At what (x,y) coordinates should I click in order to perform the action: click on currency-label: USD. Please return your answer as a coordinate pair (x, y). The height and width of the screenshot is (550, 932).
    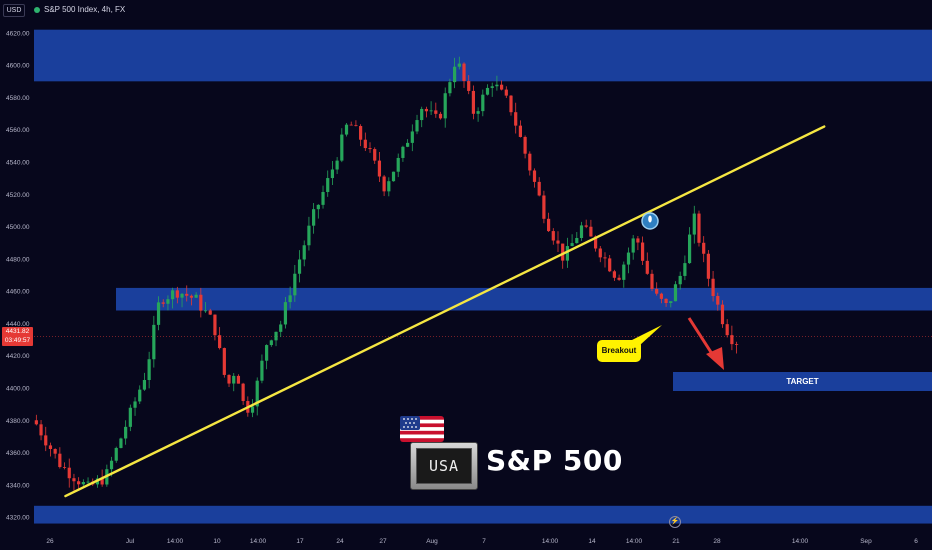
    Looking at the image, I should click on (14, 10).